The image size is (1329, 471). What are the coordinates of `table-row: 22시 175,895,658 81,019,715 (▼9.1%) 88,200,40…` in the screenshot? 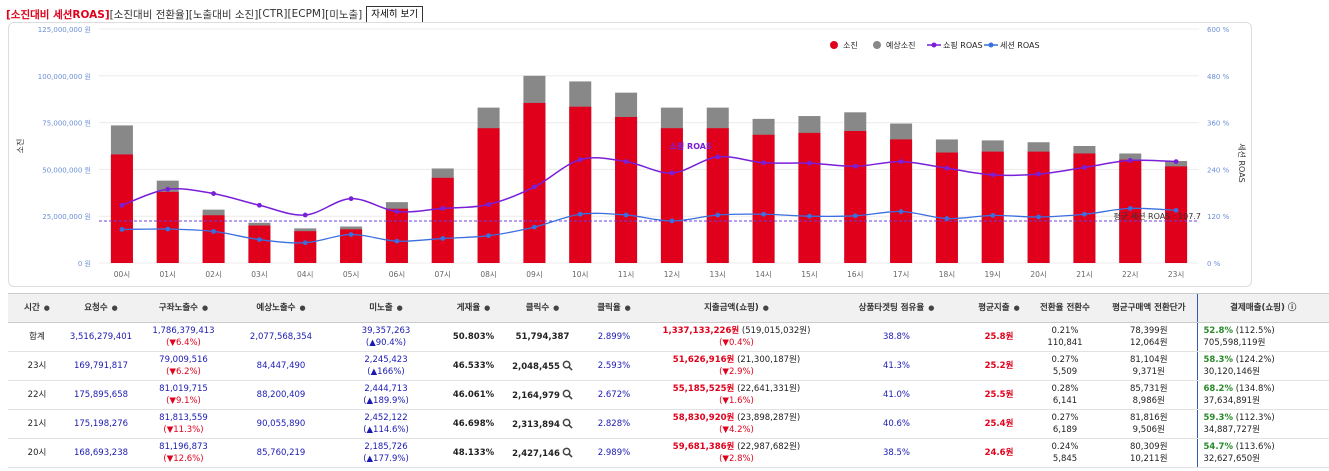 It's located at (668, 395).